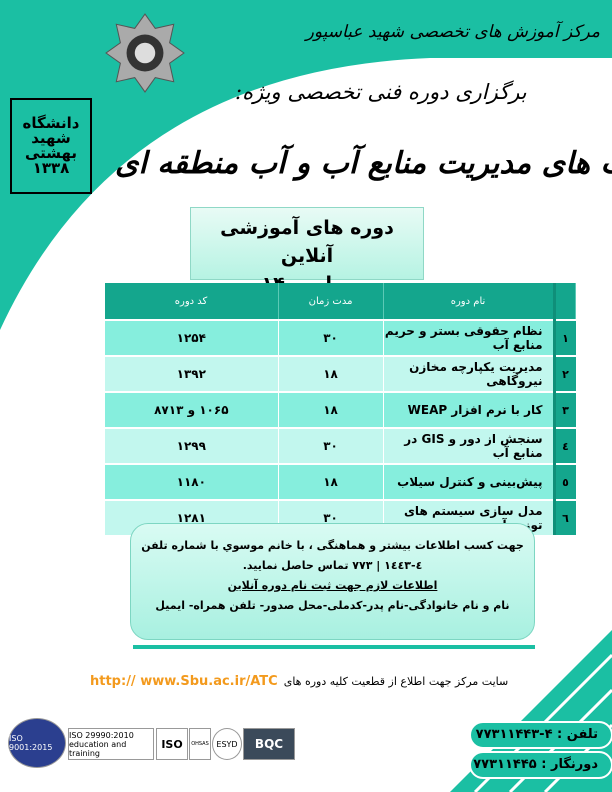 This screenshot has height=792, width=612. I want to click on center-logo-icon, so click(145, 53).